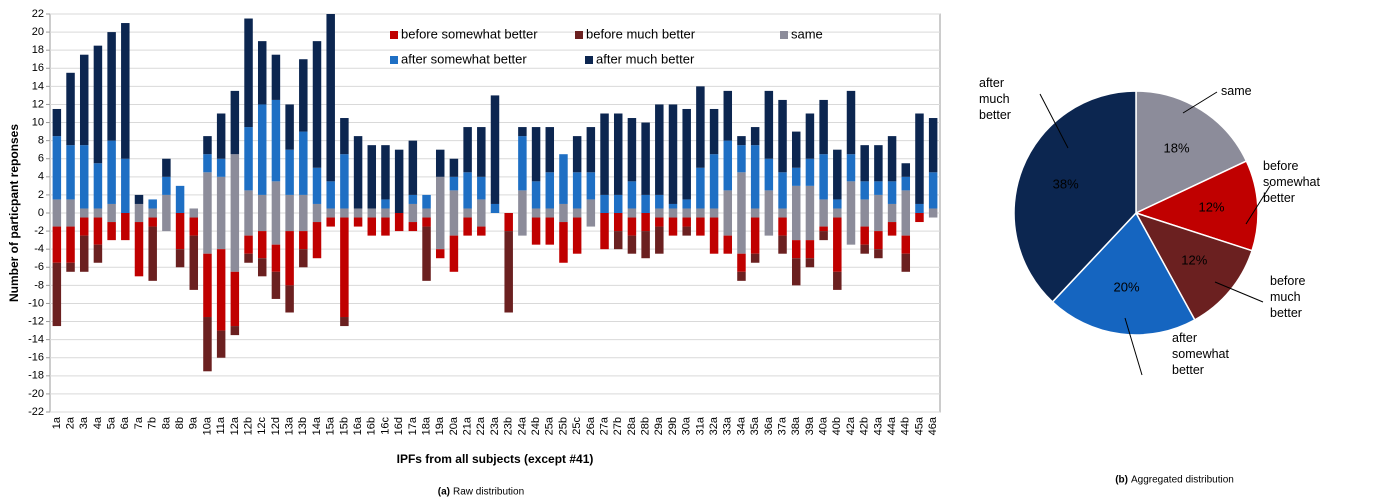  What do you see at coordinates (782, 425) in the screenshot?
I see `x-tick-label: 37a` at bounding box center [782, 425].